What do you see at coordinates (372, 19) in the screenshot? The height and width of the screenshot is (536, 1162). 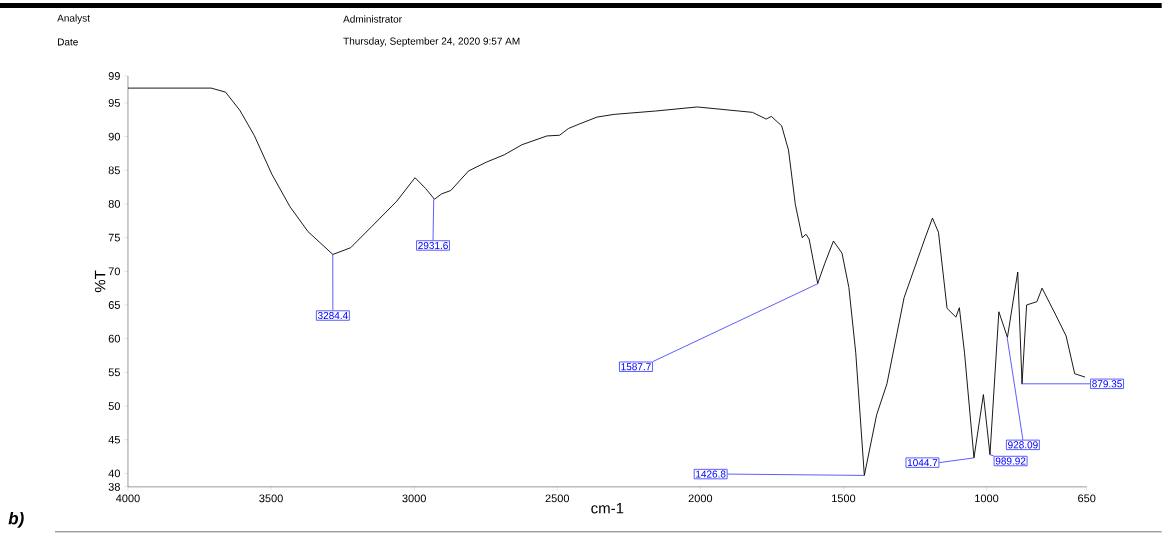 I see `text: Administrator` at bounding box center [372, 19].